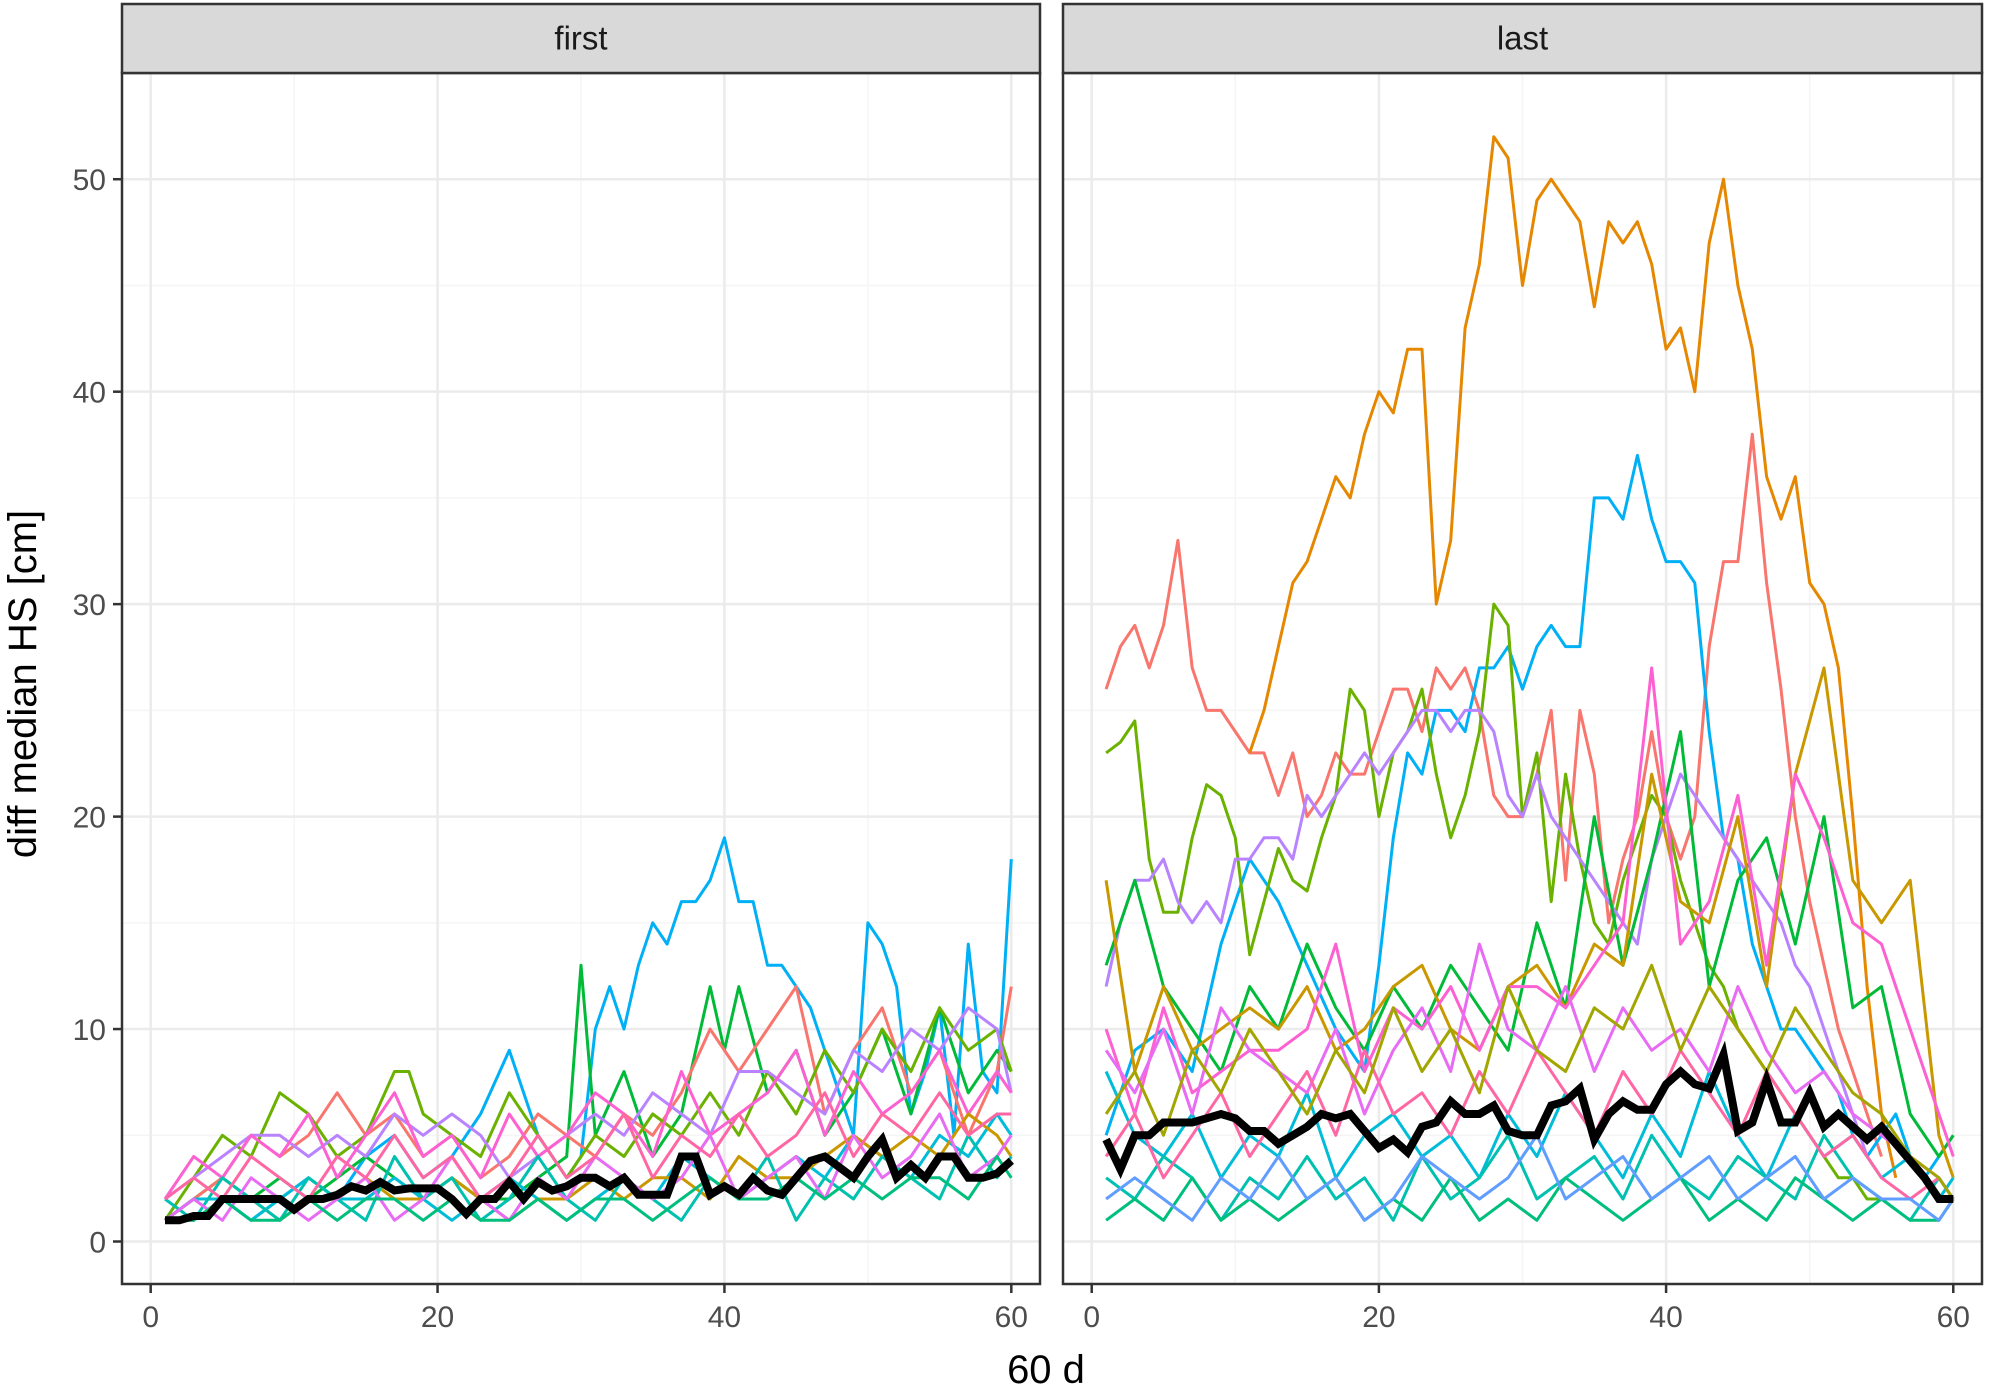  I want to click on y-tick-label: 50, so click(89, 180).